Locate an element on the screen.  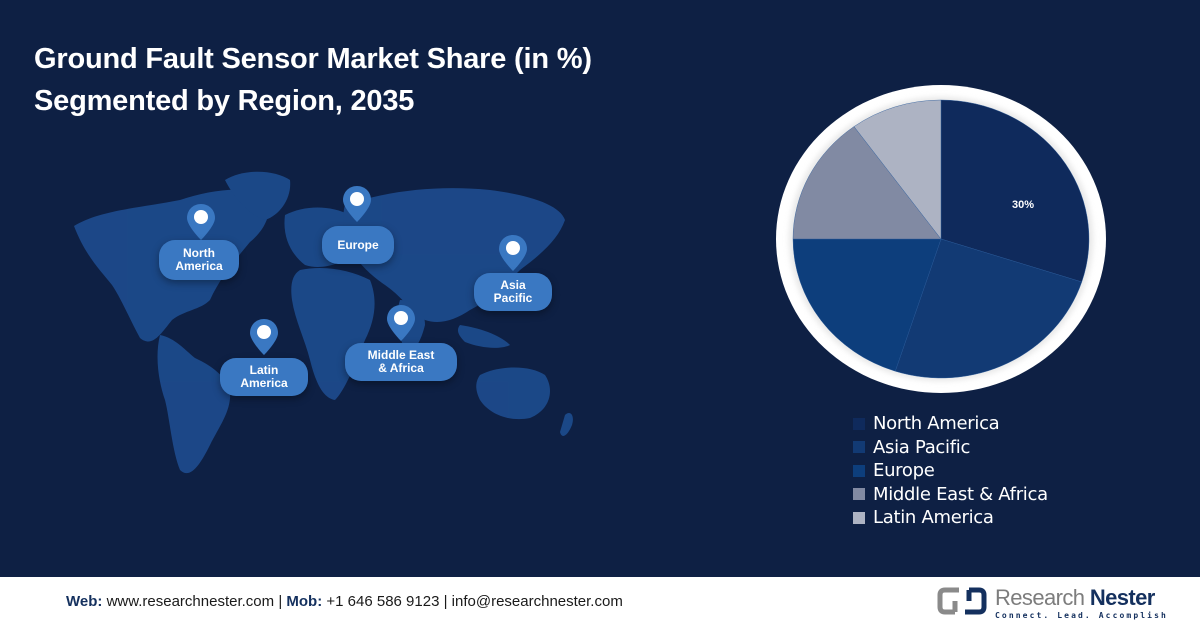
logo-name-2: Nester is located at coordinates (1122, 597).